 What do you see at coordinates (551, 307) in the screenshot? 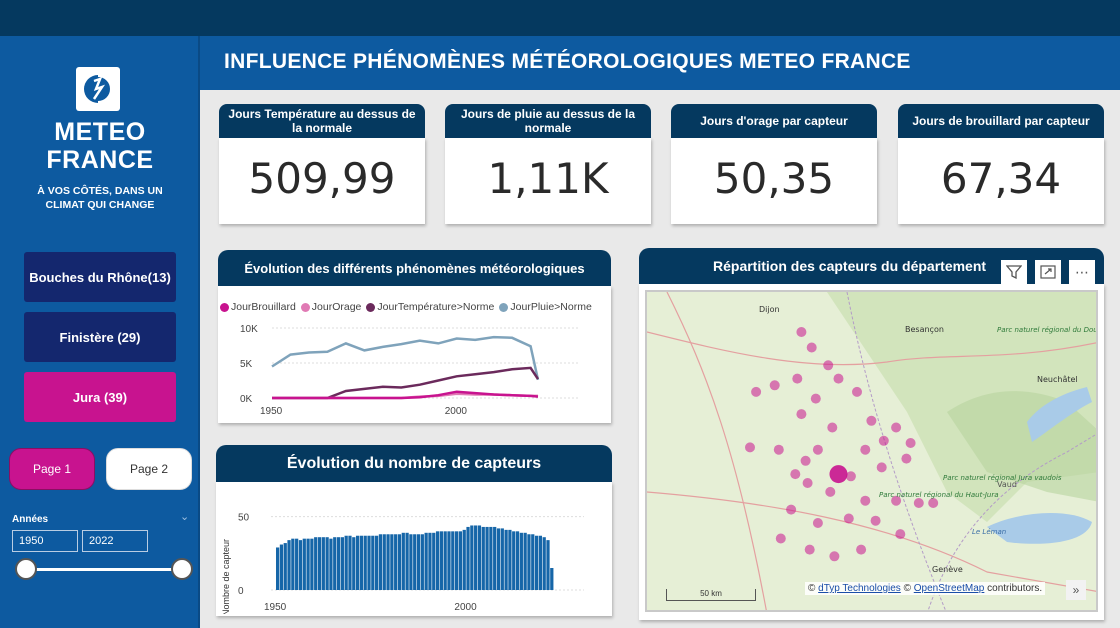
I see `legend-label-pluie: JourPluie>Norme` at bounding box center [551, 307].